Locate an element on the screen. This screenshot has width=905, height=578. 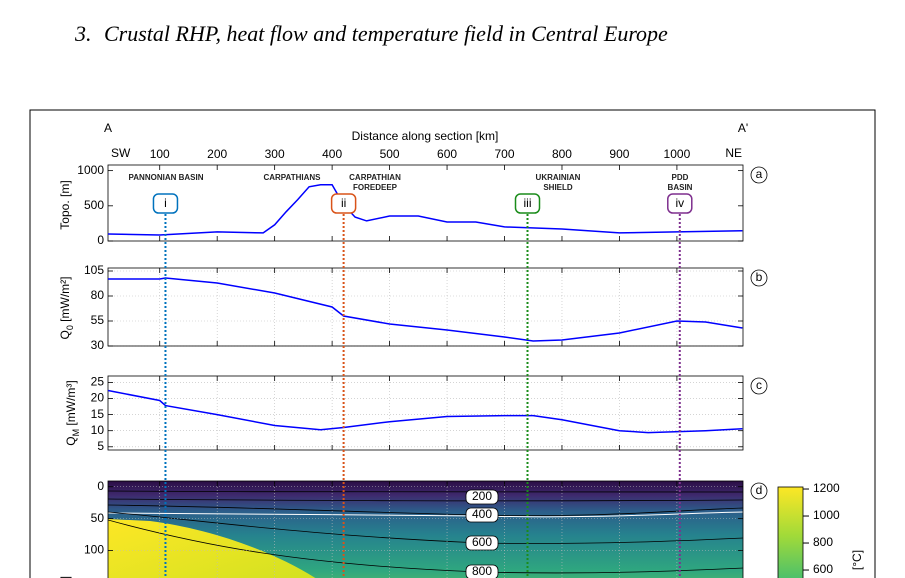
profile-label: iv is located at coordinates (679, 203).